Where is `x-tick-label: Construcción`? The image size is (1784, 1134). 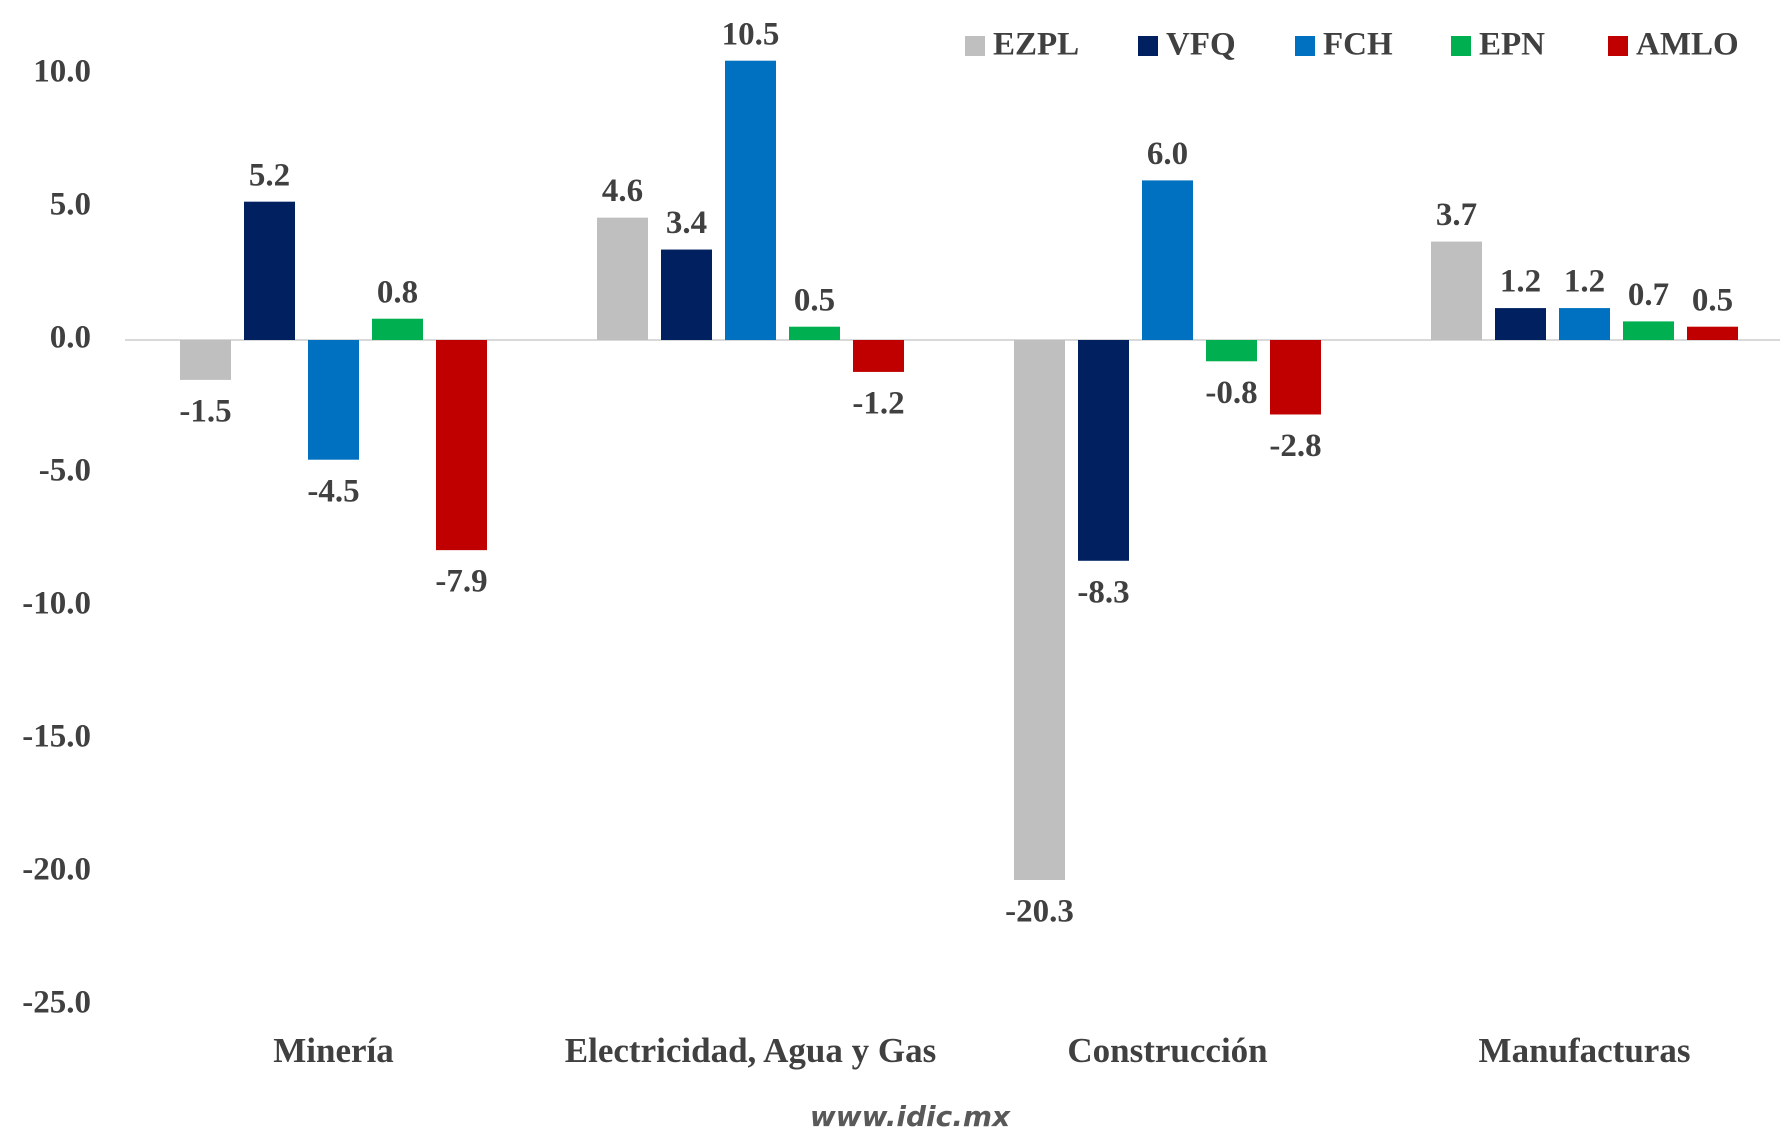
x-tick-label: Construcción is located at coordinates (1167, 1050).